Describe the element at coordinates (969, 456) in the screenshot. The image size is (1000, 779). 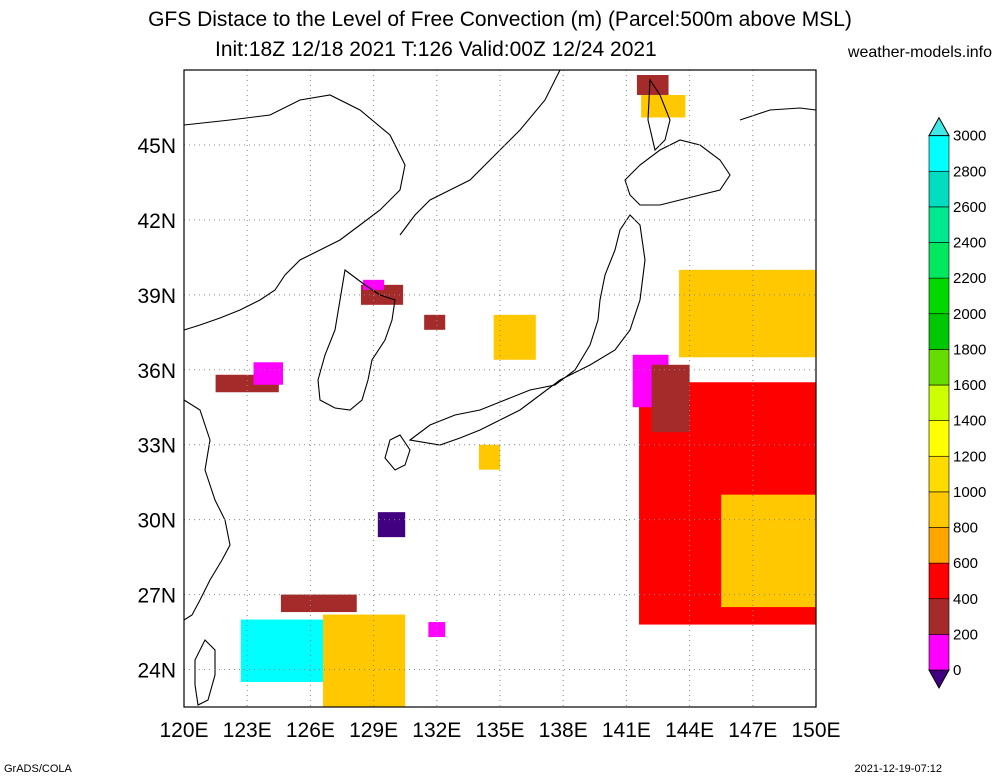
I see `legend-label: 1200` at that location.